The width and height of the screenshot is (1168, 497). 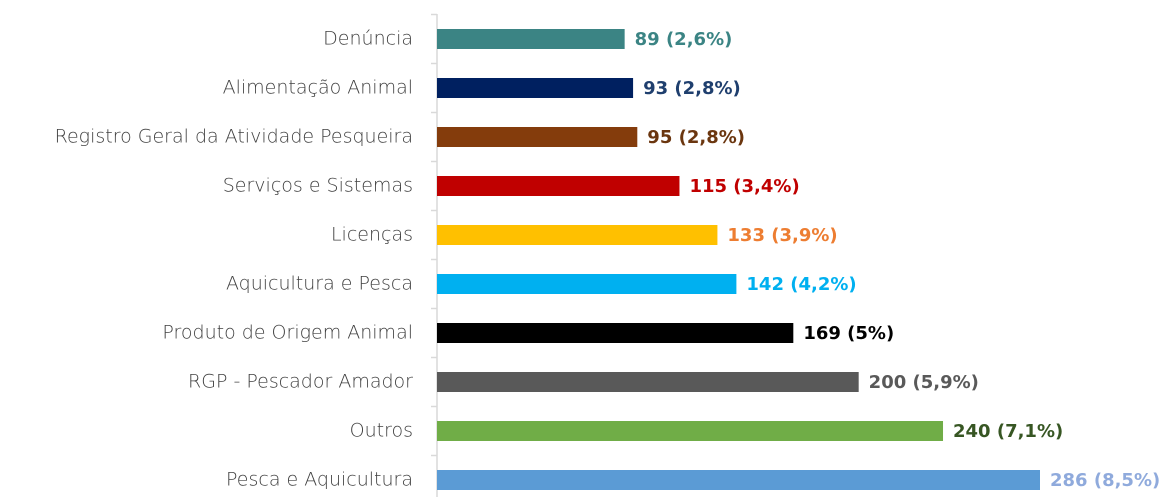 What do you see at coordinates (318, 186) in the screenshot?
I see `category-label: Serviços e Sistemas` at bounding box center [318, 186].